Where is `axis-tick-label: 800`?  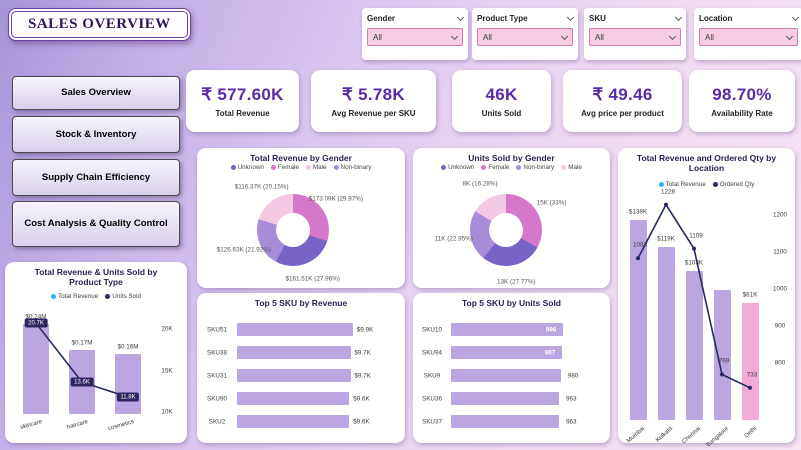 axis-tick-label: 800 is located at coordinates (780, 363).